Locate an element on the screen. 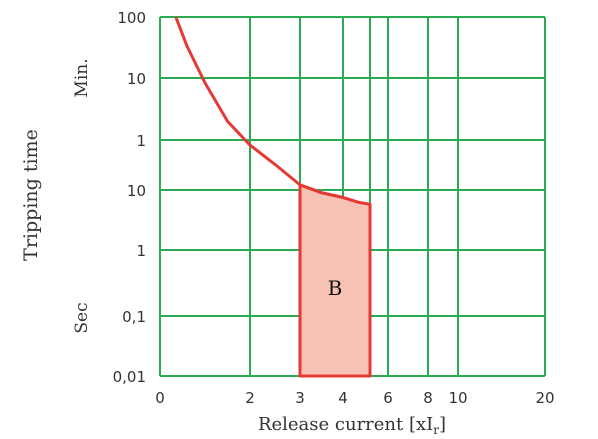  y-tick-label: 0,01 is located at coordinates (129, 377).